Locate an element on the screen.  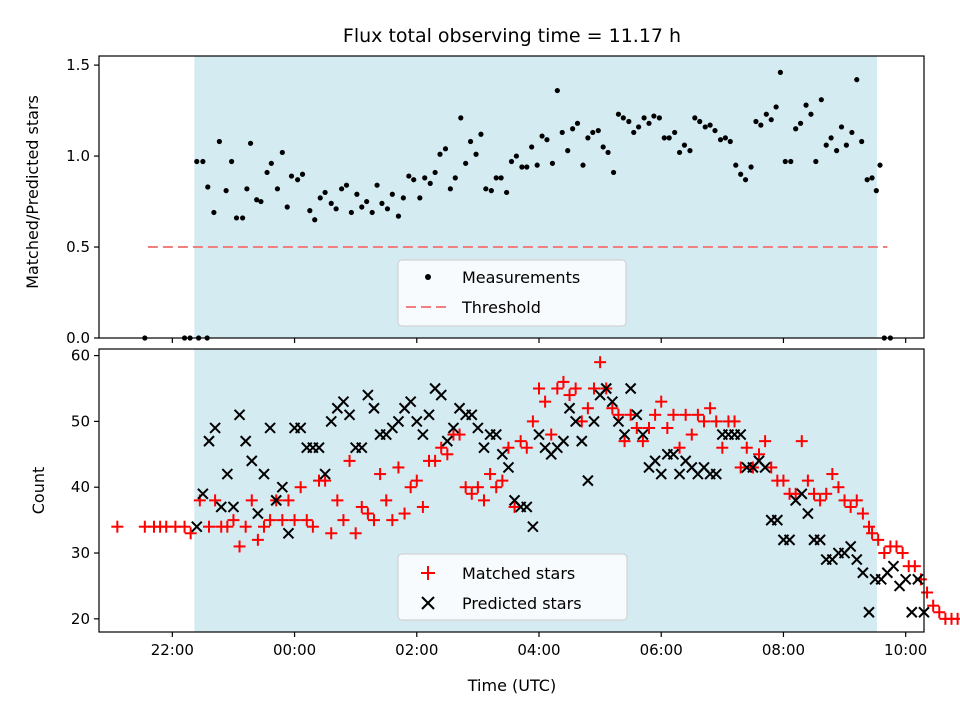
legend-measurements-label: Measurements is located at coordinates (521, 277).